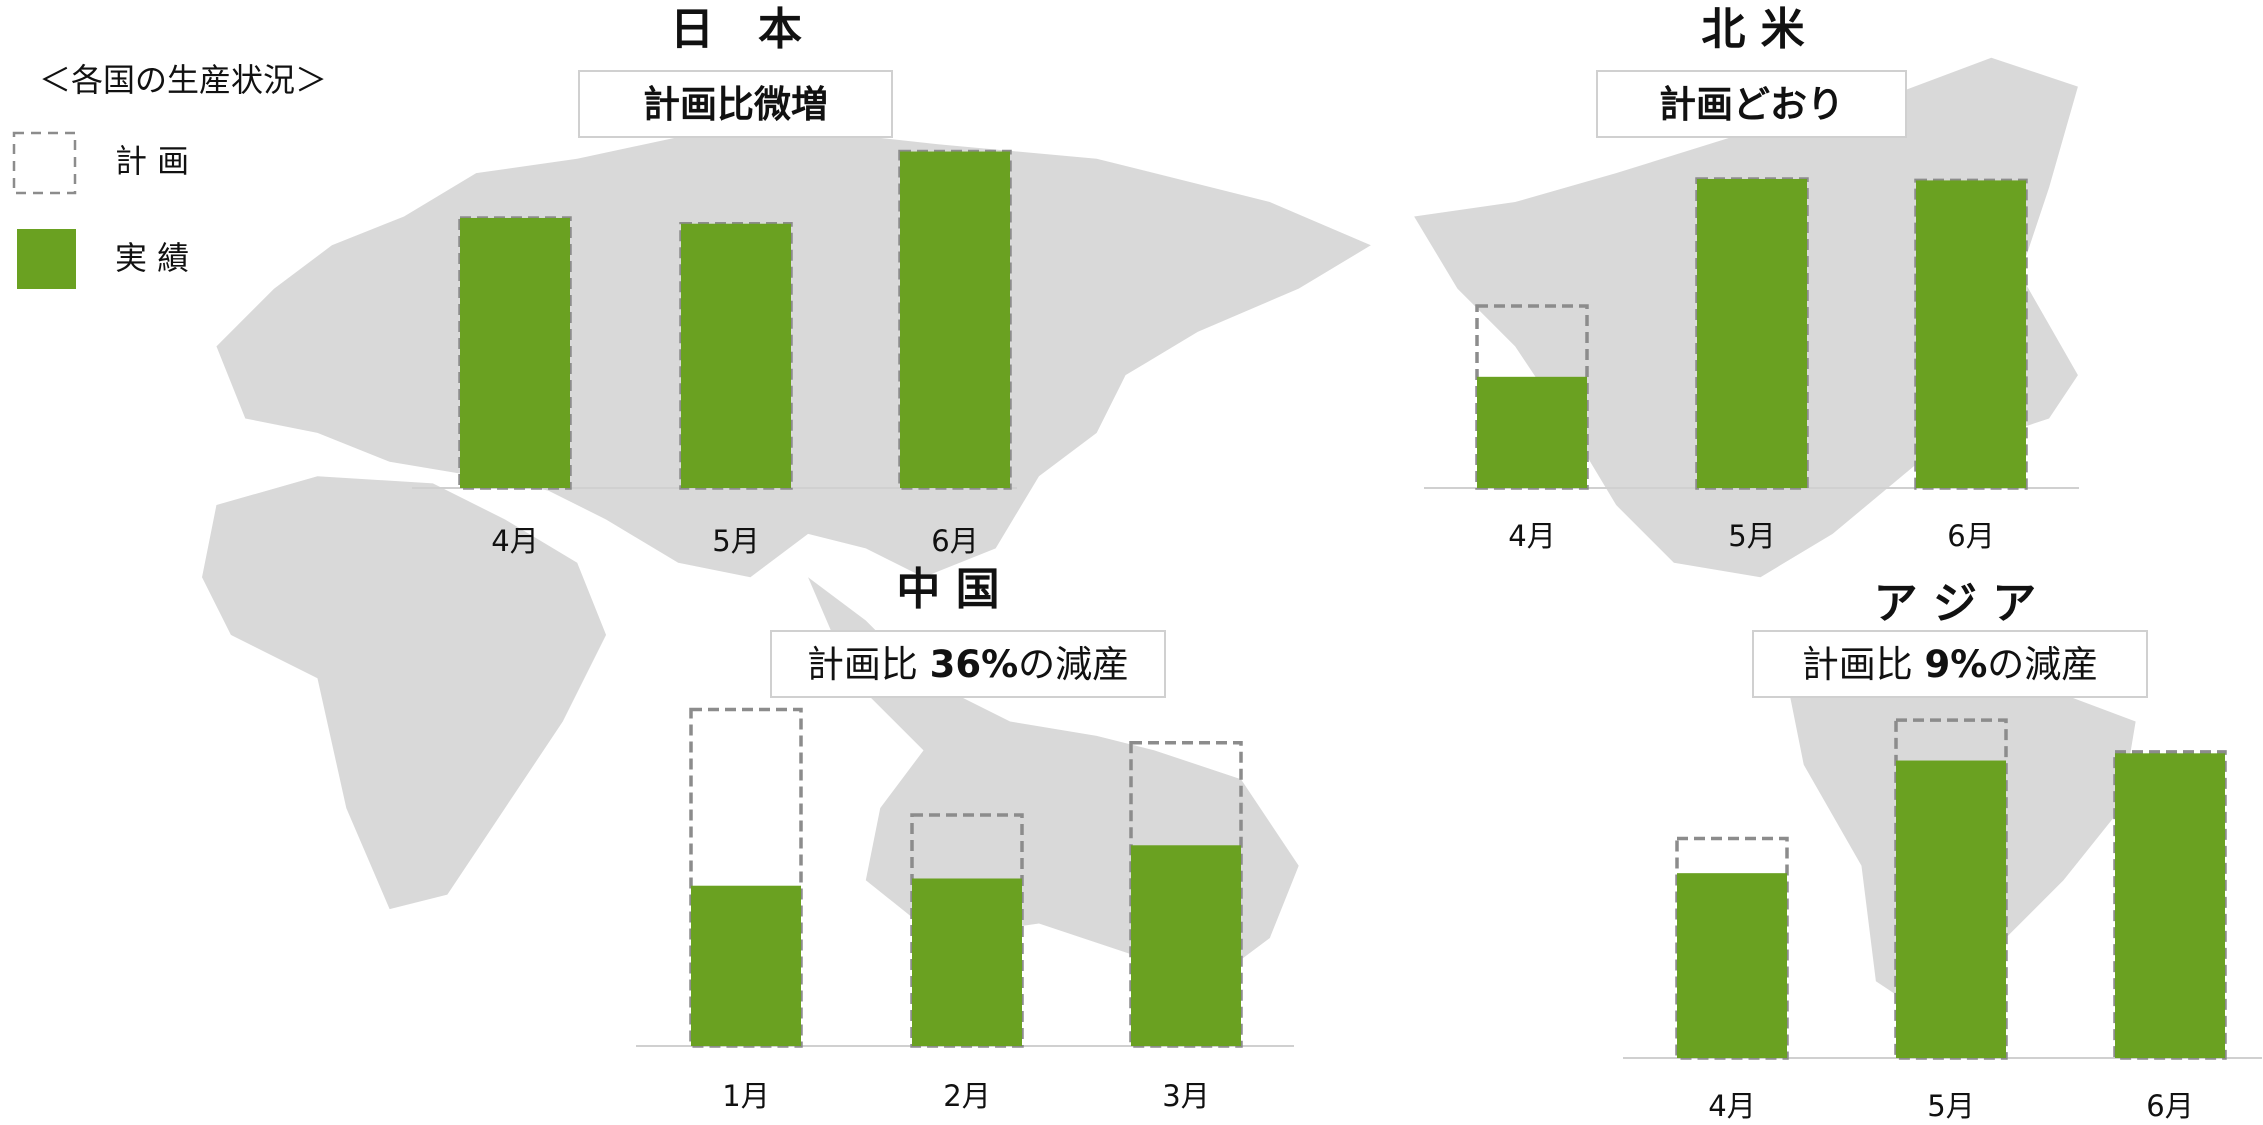 Image resolution: width=2263 pixels, height=1125 pixels. Describe the element at coordinates (1185, 1096) in the screenshot. I see `x-tick-label: 3月` at that location.